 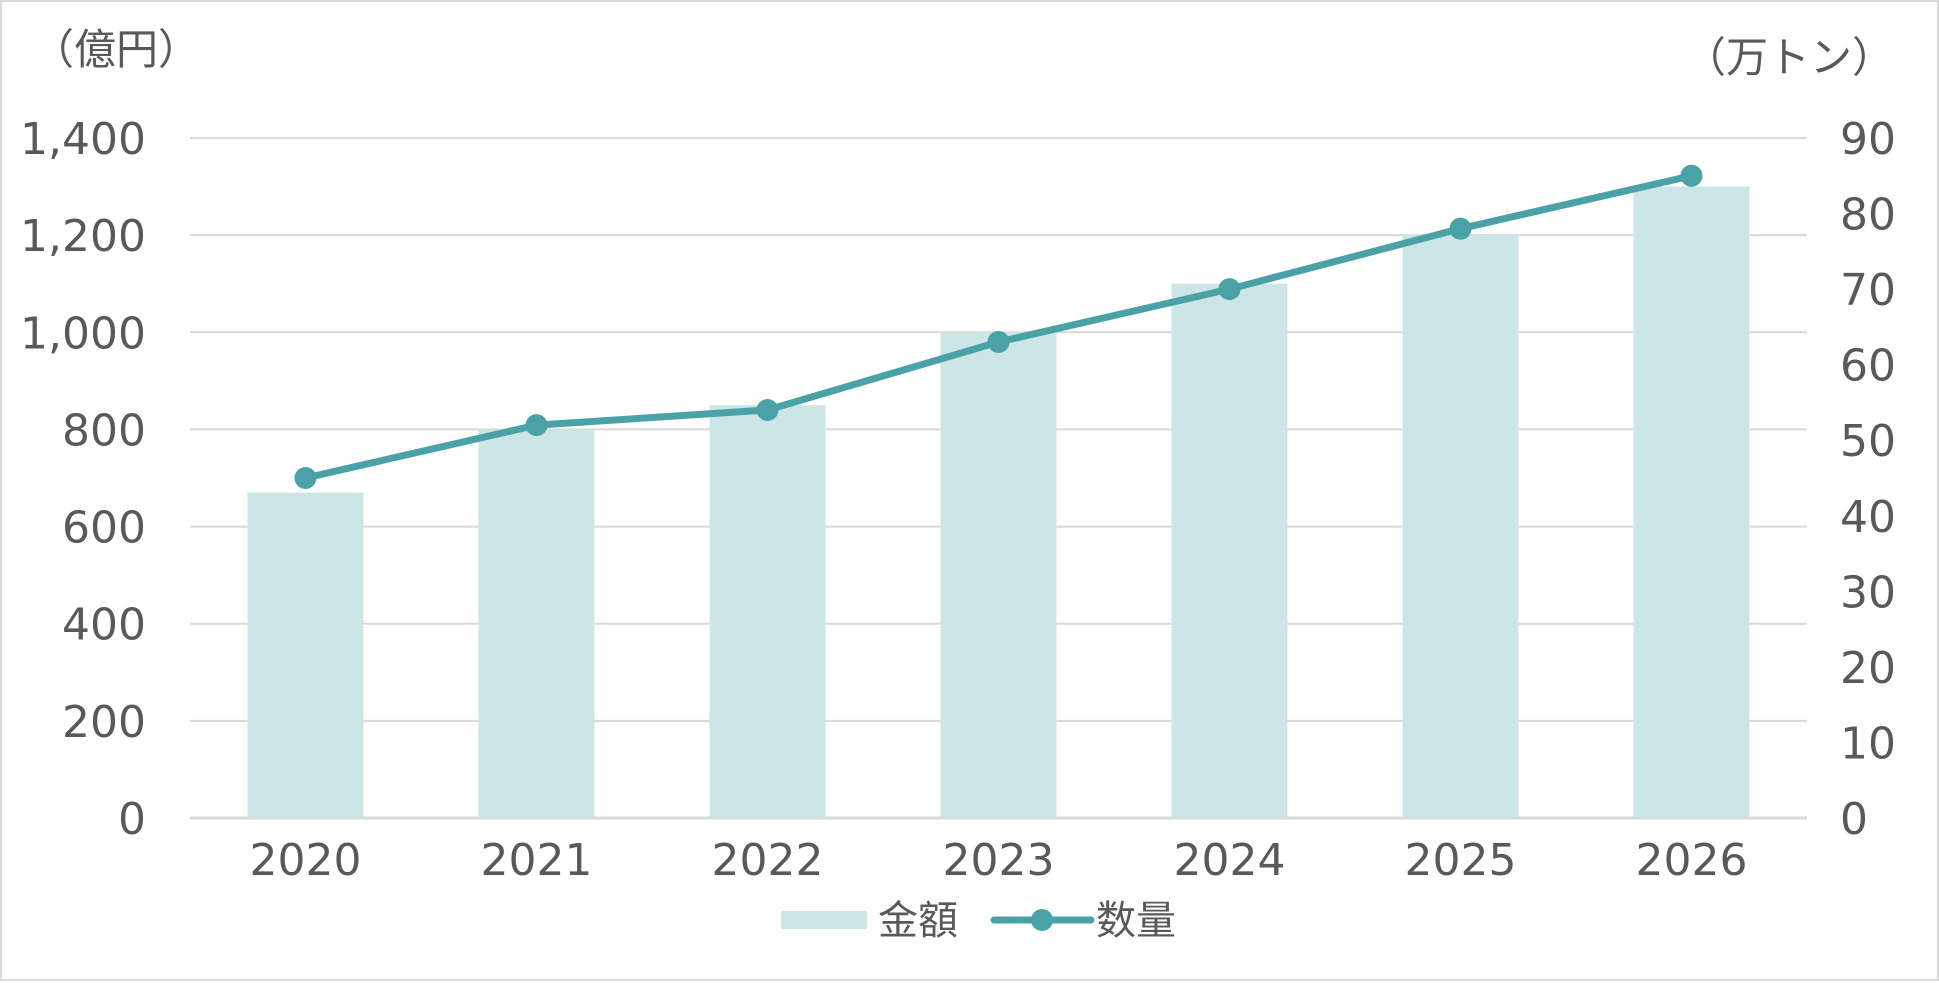 What do you see at coordinates (824, 920) in the screenshot?
I see `legend-bar-swatch` at bounding box center [824, 920].